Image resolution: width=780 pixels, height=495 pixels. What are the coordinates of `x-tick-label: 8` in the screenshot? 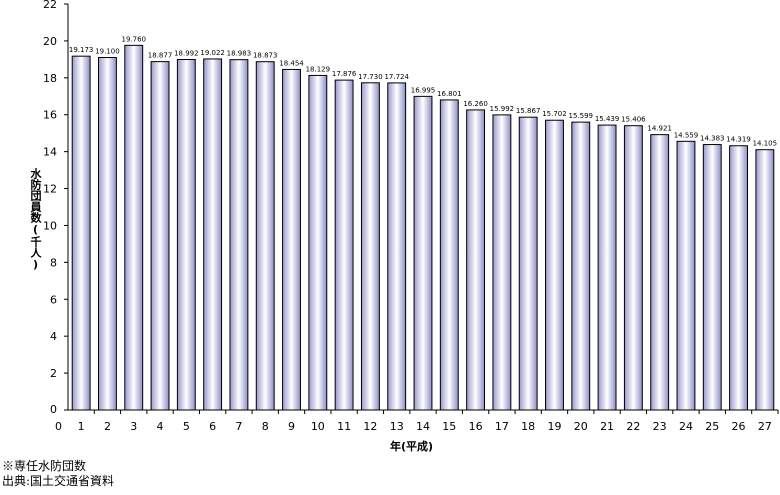 It's located at (265, 426).